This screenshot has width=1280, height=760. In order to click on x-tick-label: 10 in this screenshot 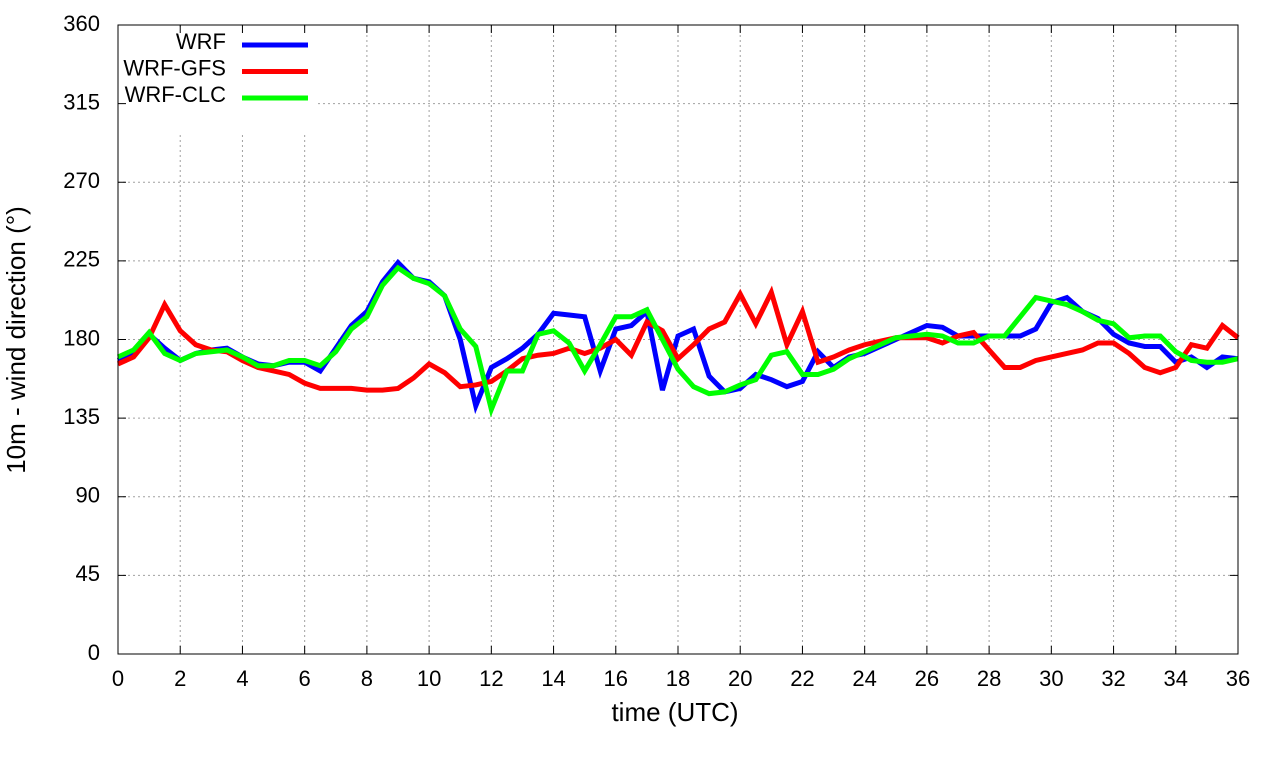, I will do `click(429, 678)`.